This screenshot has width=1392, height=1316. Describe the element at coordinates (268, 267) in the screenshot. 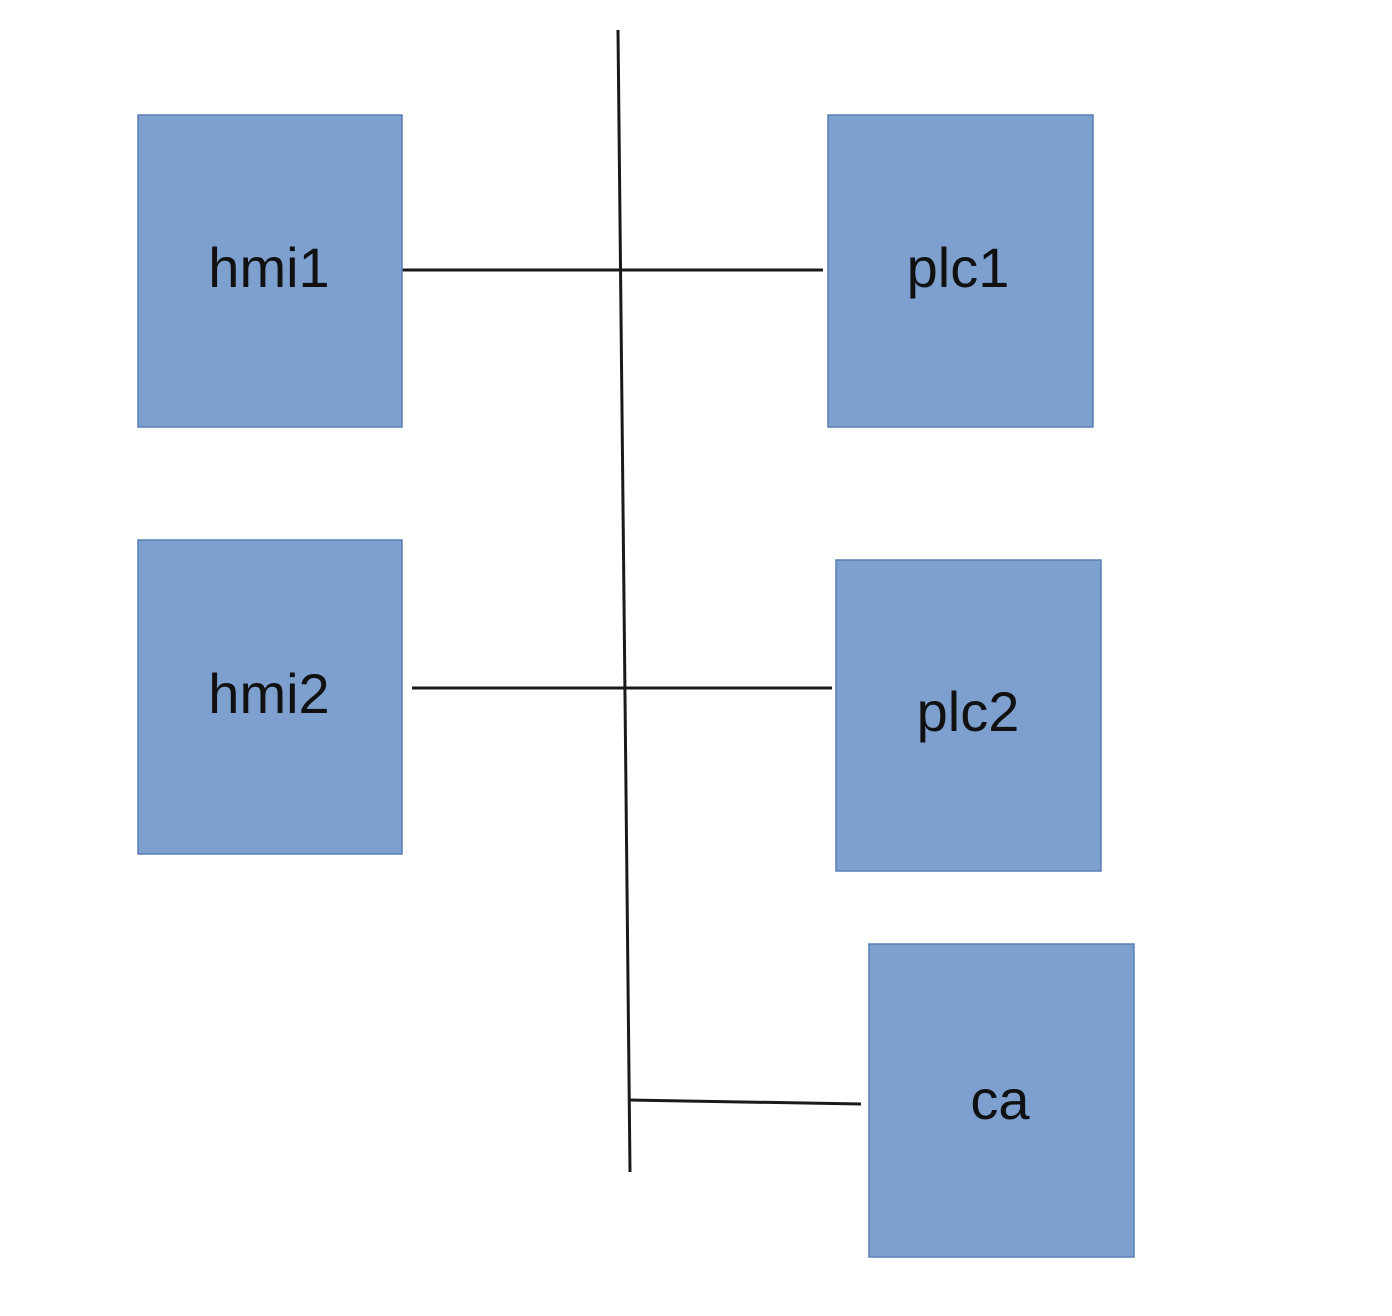

I see `node-hmi1-label: hmi1` at that location.